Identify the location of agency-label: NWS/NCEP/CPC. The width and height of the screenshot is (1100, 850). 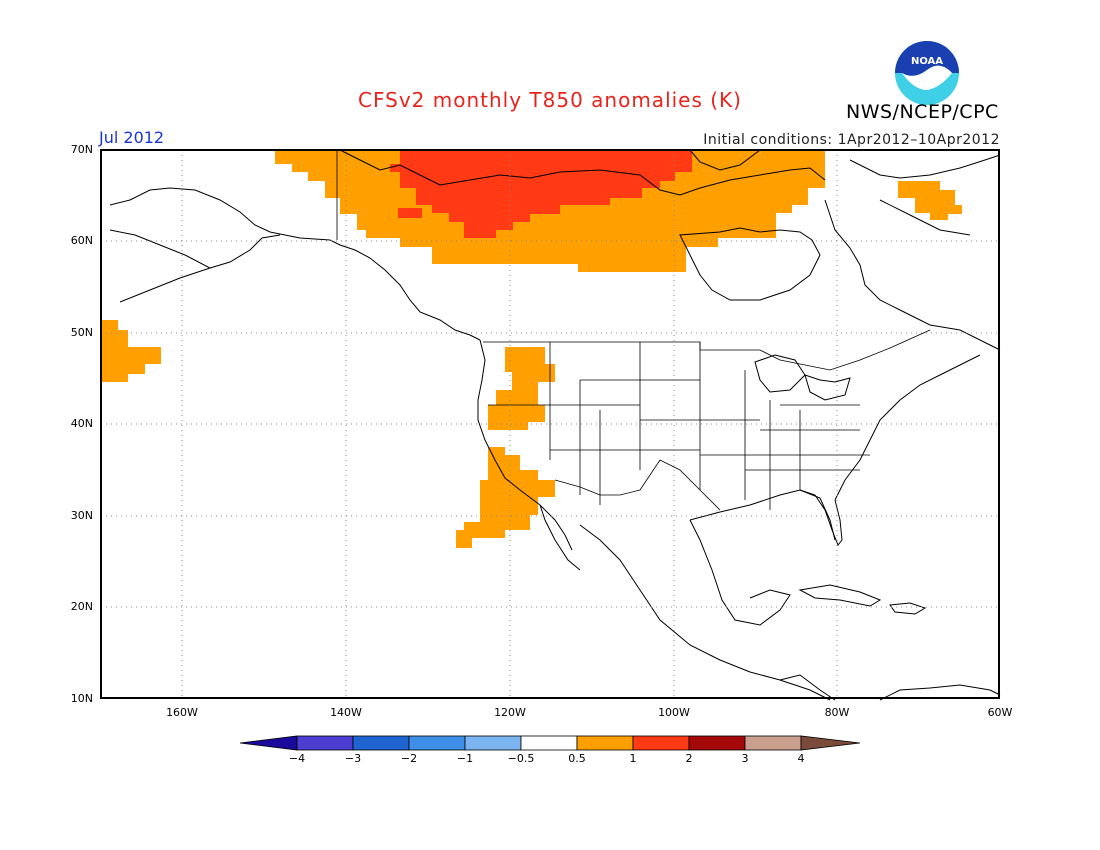
(922, 112).